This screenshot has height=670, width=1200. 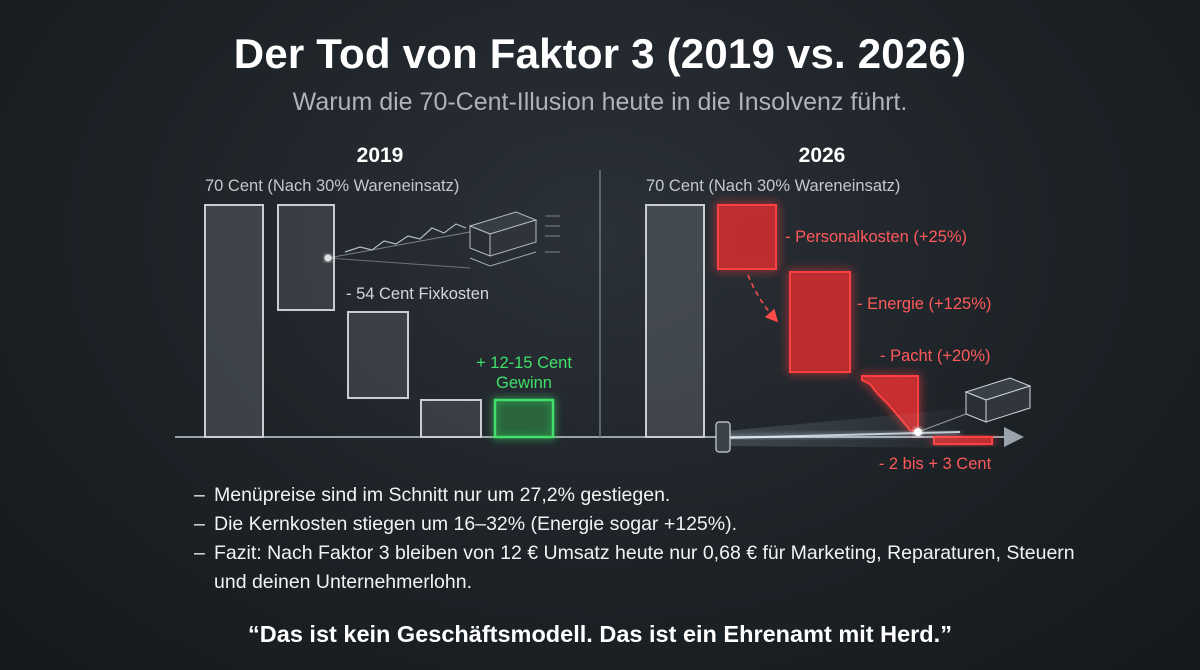 I want to click on label-2026-pacht: - Pacht (+20%), so click(x=935, y=356).